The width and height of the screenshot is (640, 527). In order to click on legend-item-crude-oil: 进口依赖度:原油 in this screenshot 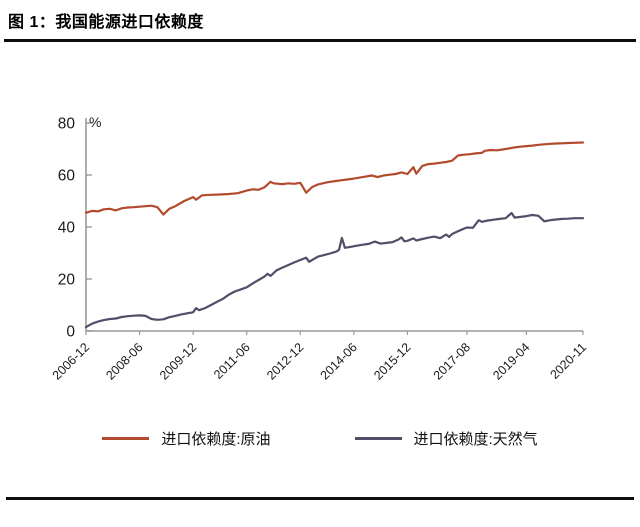, I will do `click(186, 438)`.